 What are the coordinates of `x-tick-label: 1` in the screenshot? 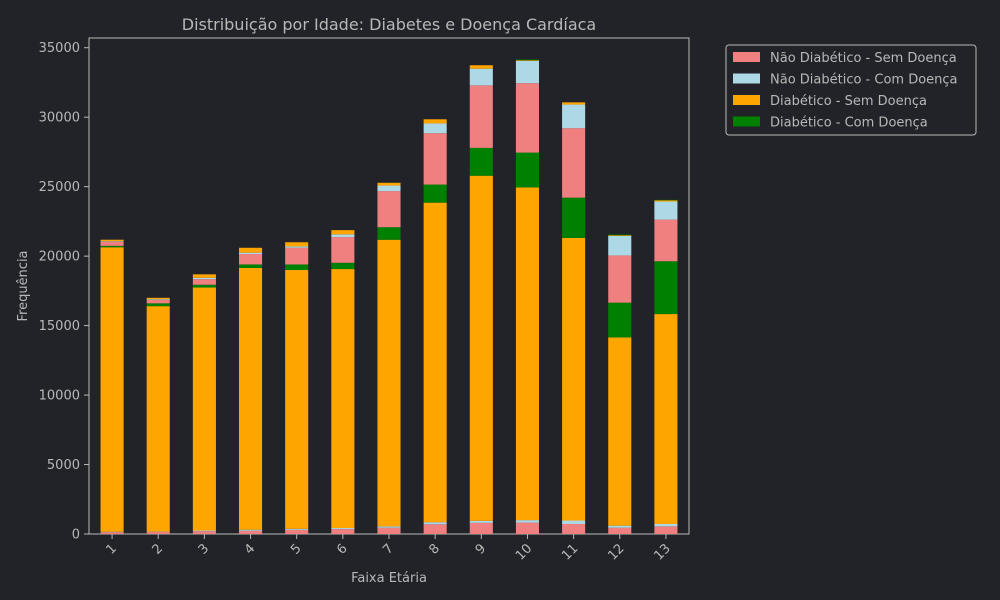 It's located at (111, 549).